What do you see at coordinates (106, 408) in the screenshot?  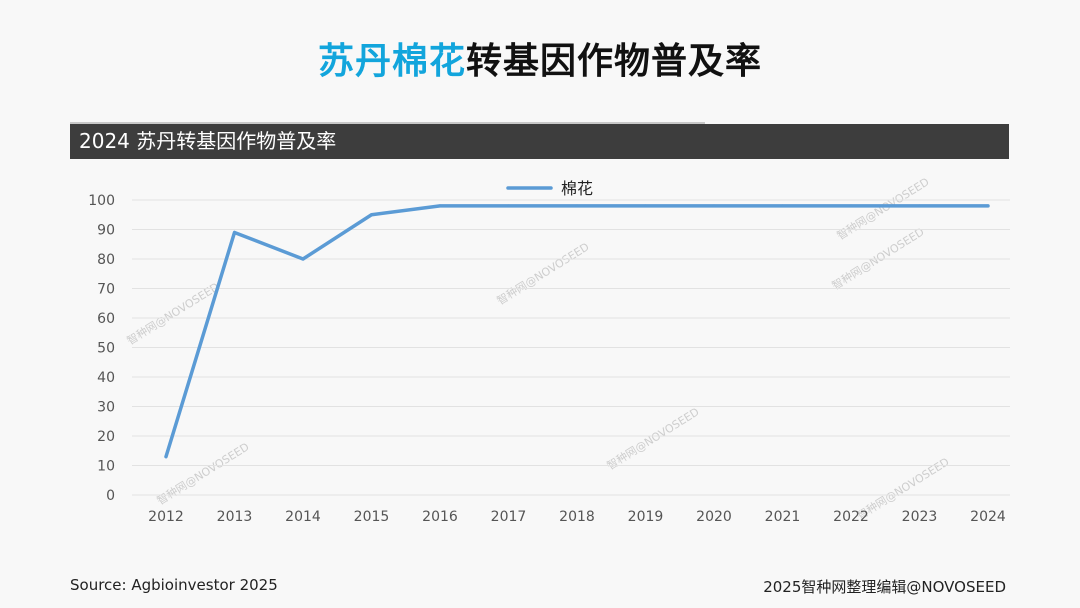 I see `y-tick-label: 30` at bounding box center [106, 408].